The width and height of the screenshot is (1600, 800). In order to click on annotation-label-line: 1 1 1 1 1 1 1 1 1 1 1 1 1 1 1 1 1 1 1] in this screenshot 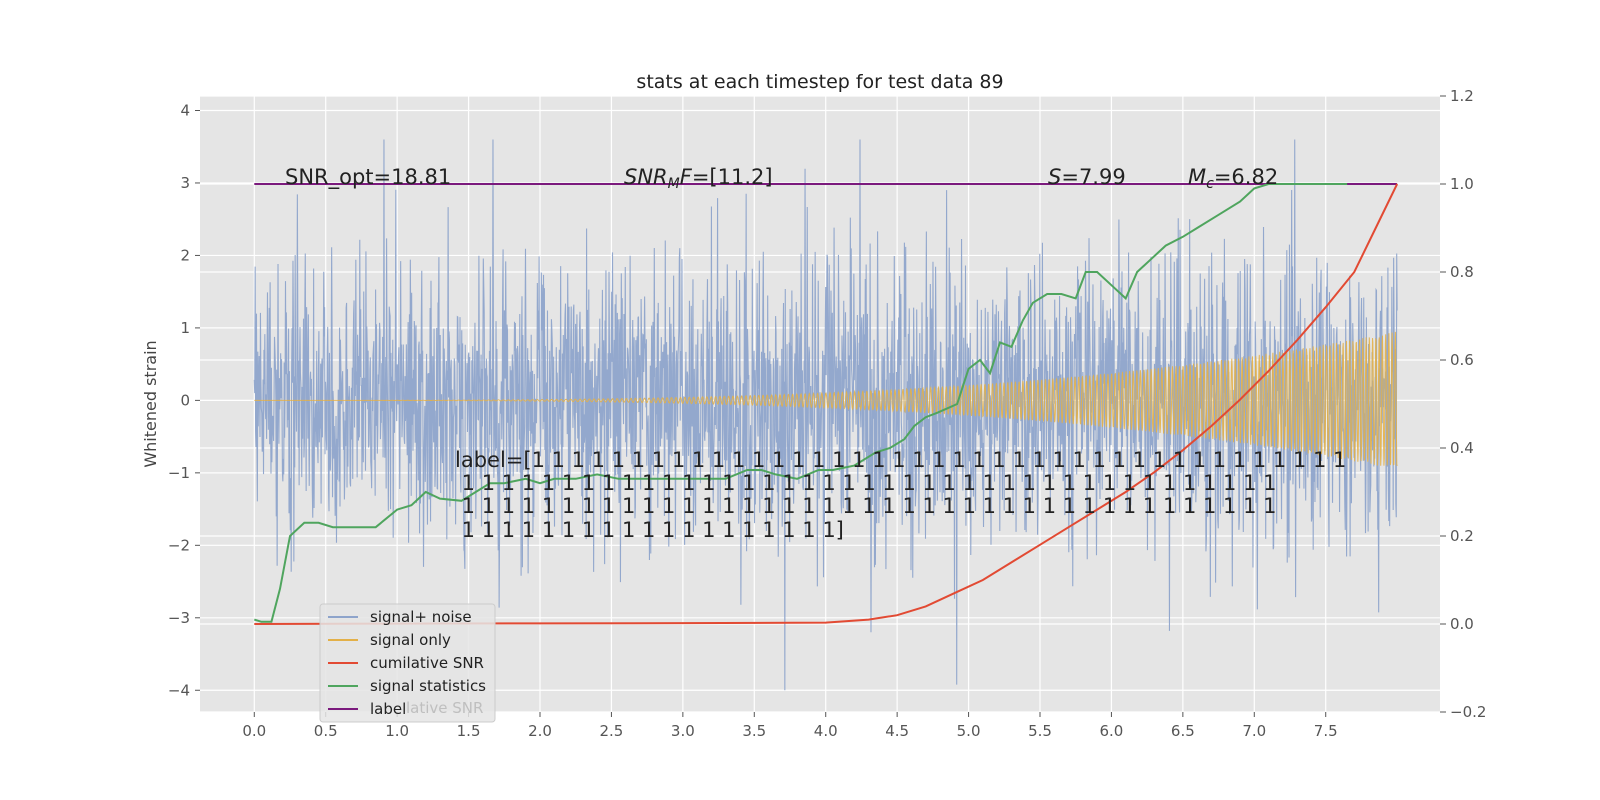, I will do `click(649, 530)`.